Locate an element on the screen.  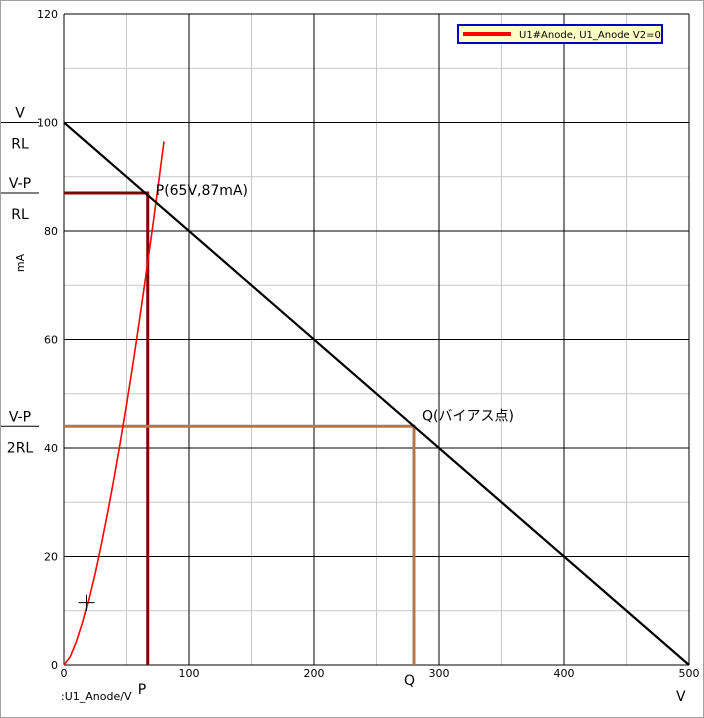
x-tick-label: 100 is located at coordinates (189, 673).